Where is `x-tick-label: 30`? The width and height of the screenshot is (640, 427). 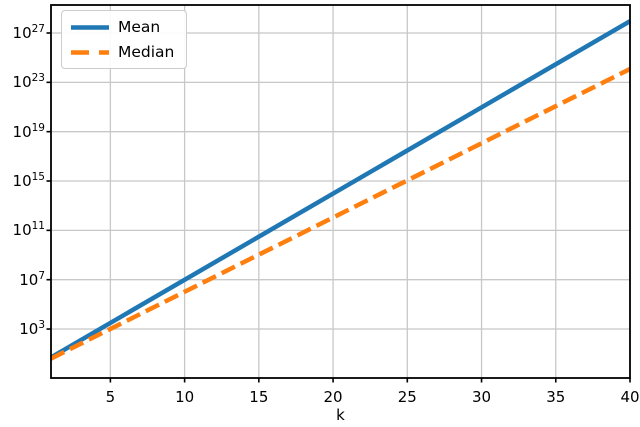 x-tick-label: 30 is located at coordinates (481, 397).